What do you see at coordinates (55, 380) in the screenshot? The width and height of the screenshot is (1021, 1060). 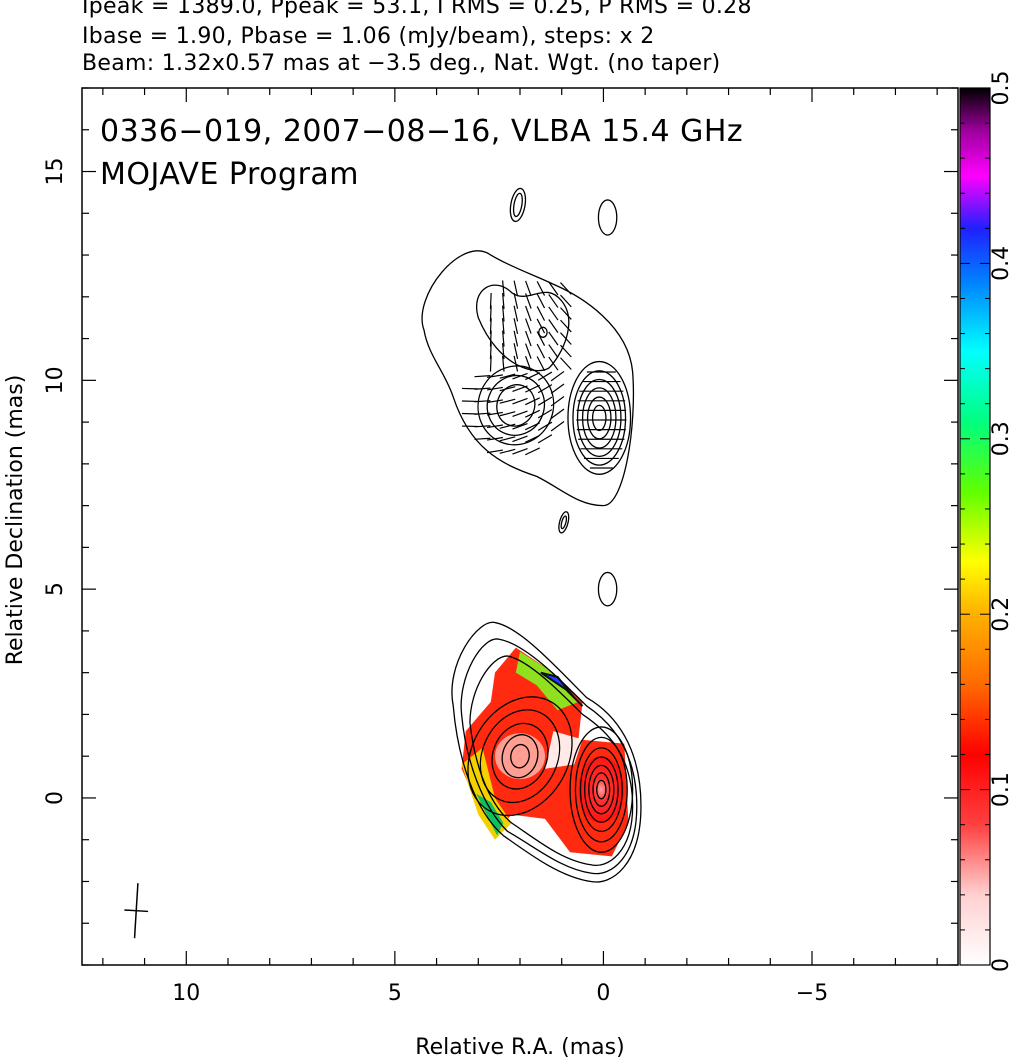 I see `y-tick-label: 10` at bounding box center [55, 380].